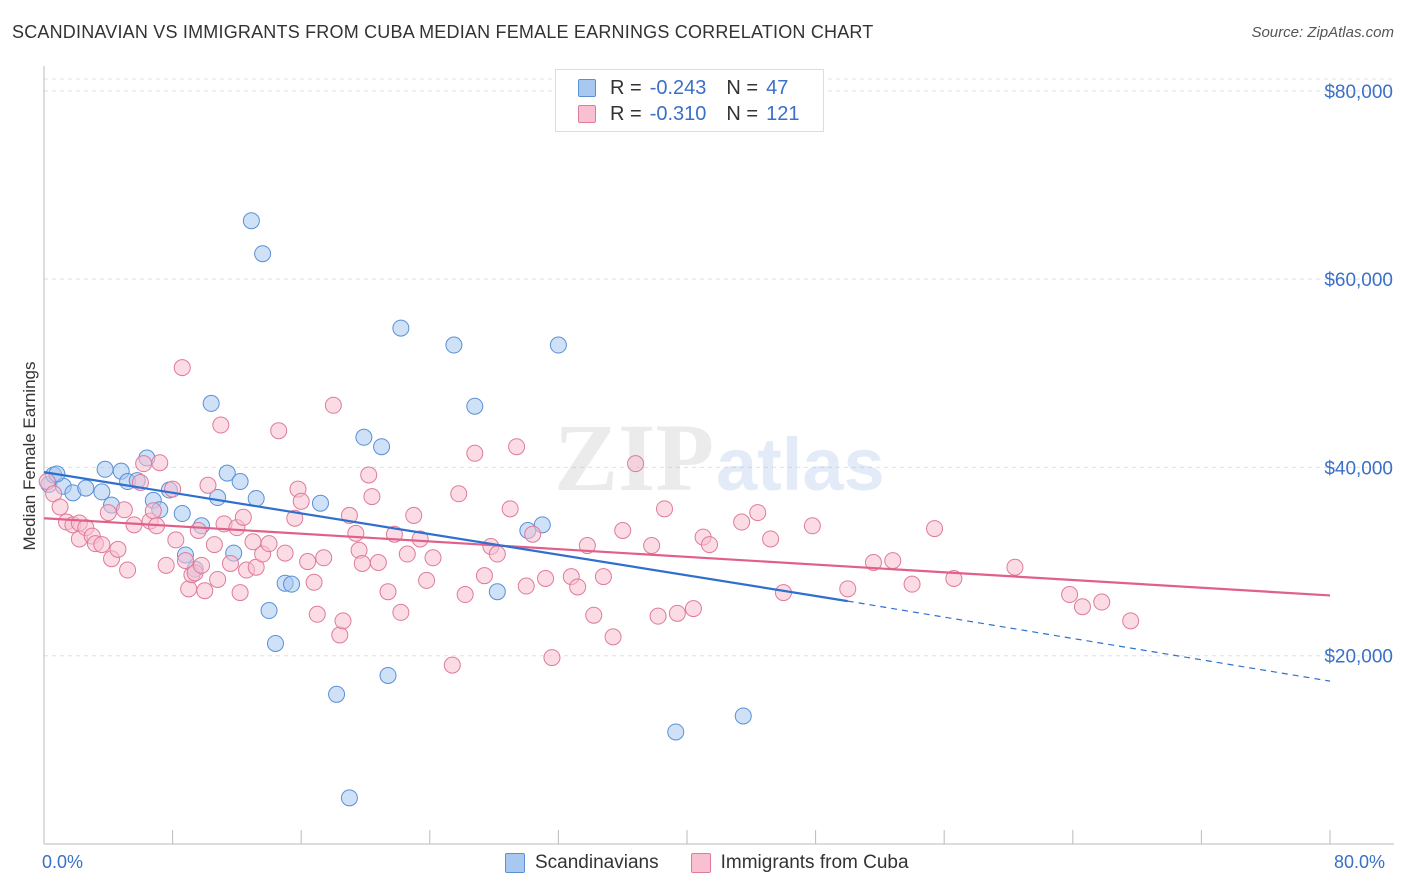  Describe the element at coordinates (1358, 280) in the screenshot. I see `y-tick-label: $60,000` at that location.